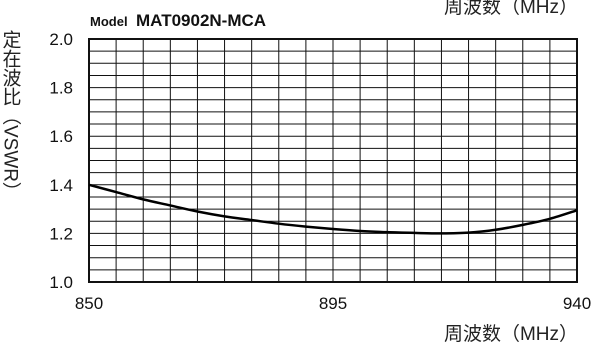  I want to click on x-tick-label: 895, so click(333, 303).